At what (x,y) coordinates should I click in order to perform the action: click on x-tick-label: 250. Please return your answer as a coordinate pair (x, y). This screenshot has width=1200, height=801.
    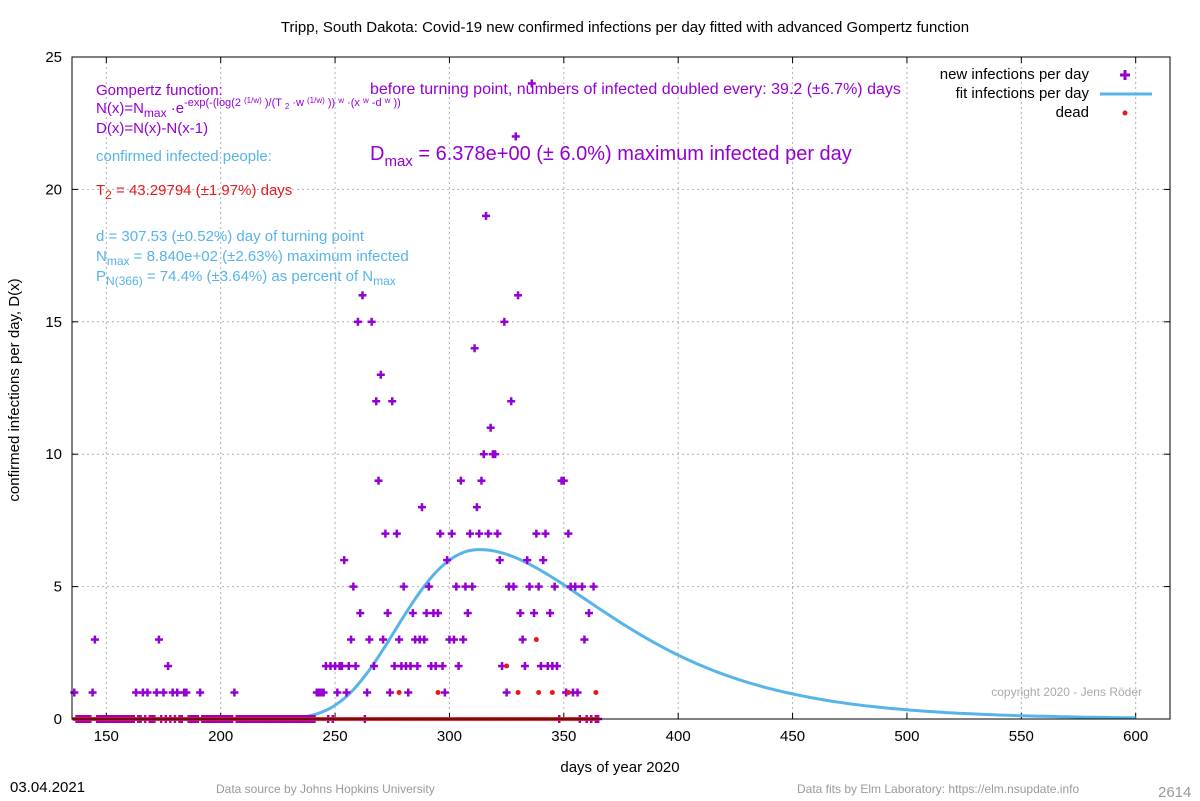
    Looking at the image, I should click on (335, 736).